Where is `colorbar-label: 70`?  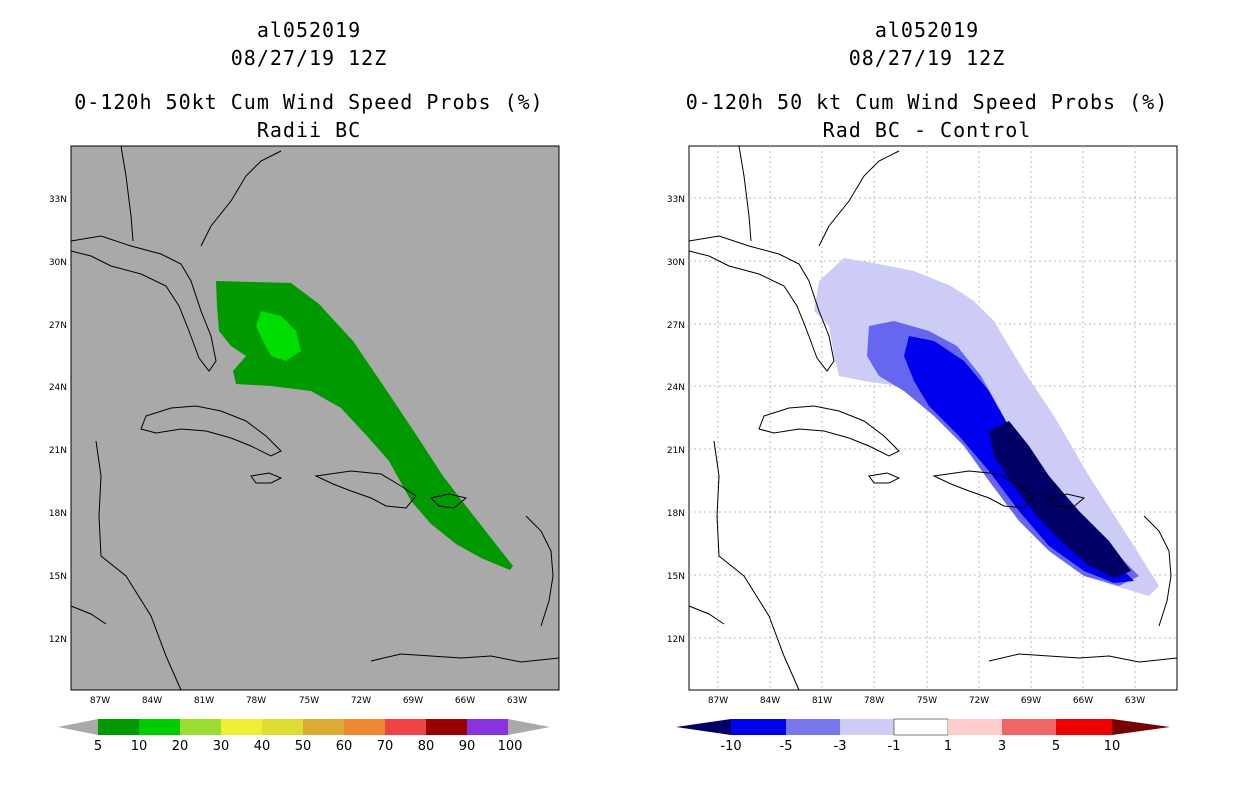 colorbar-label: 70 is located at coordinates (385, 746).